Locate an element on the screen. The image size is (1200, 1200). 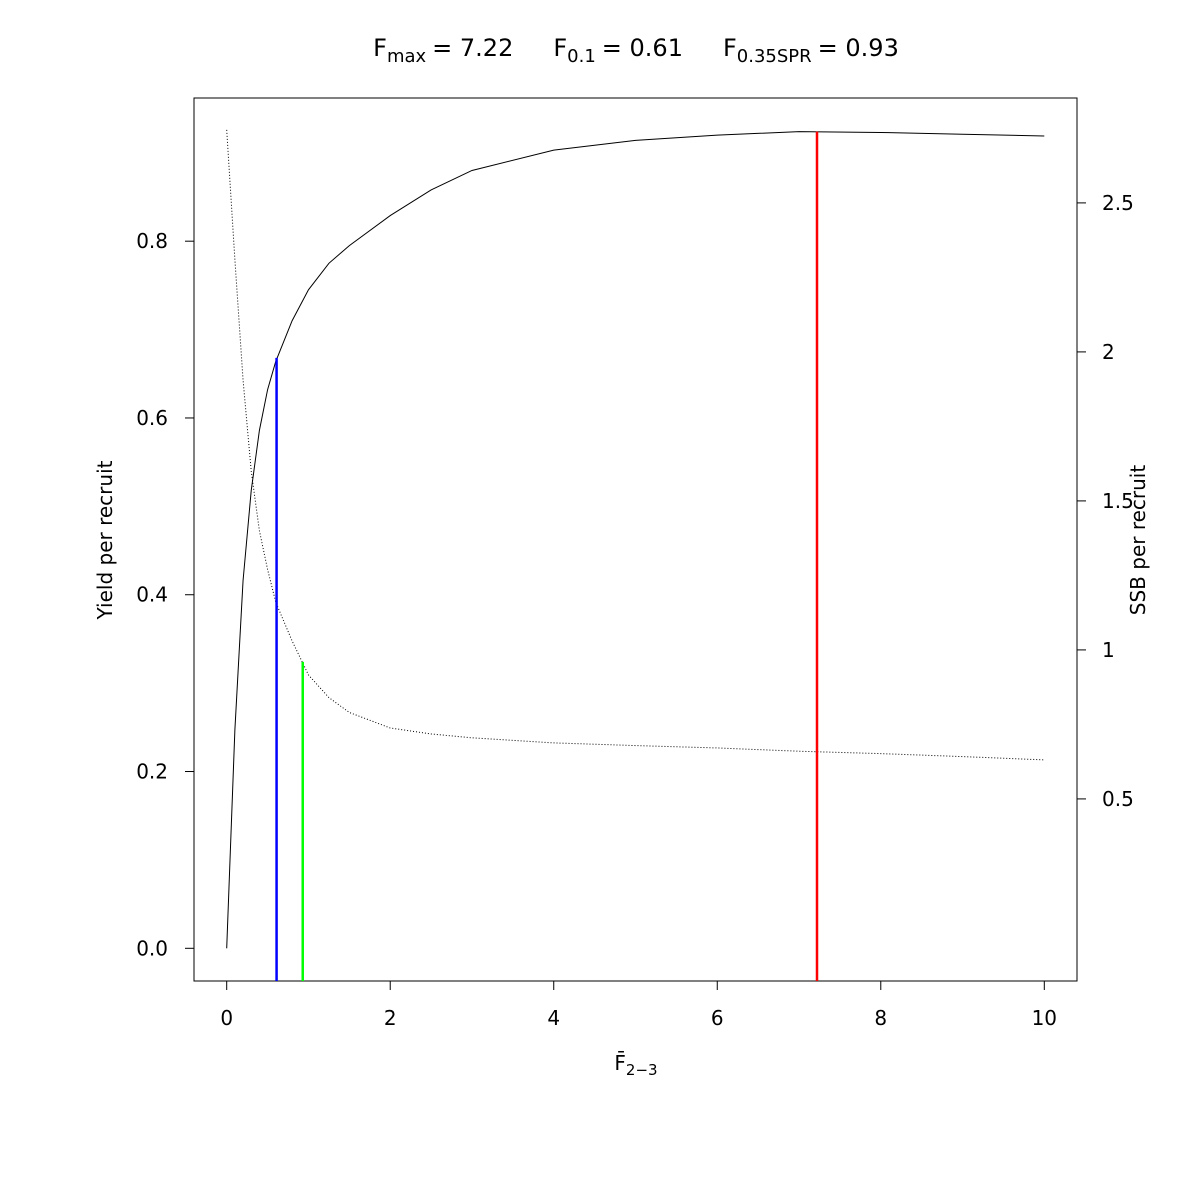
y-axis-label: Yield per recruit is located at coordinates (105, 540).